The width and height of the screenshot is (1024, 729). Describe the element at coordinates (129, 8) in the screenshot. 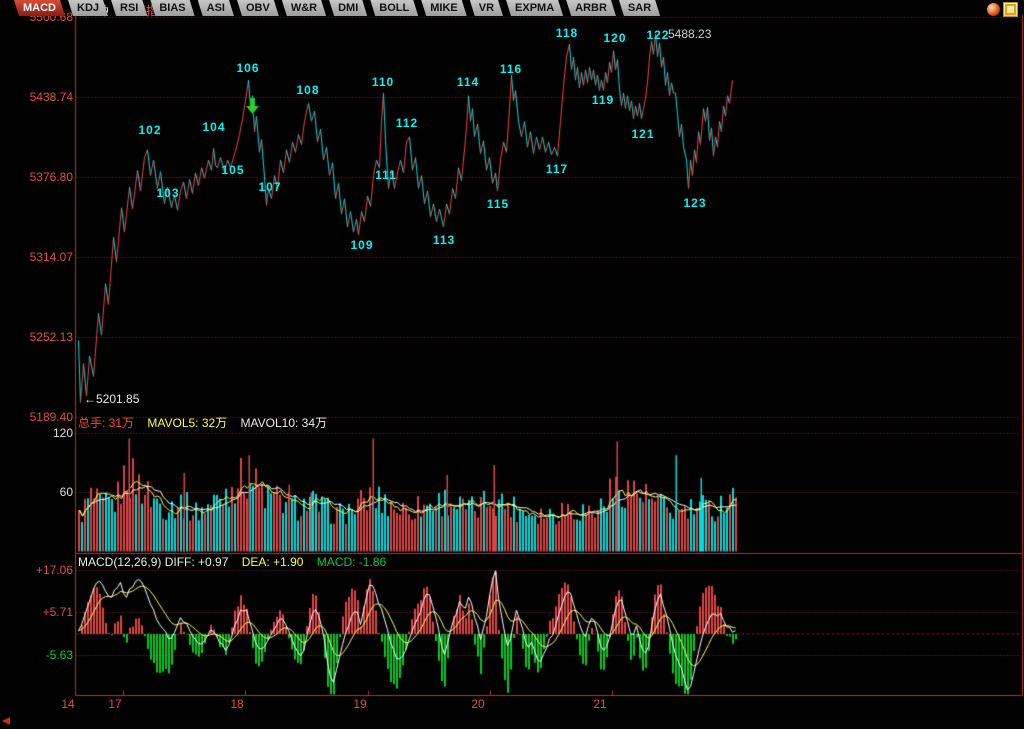

I see `tab-rsi: RSI` at that location.